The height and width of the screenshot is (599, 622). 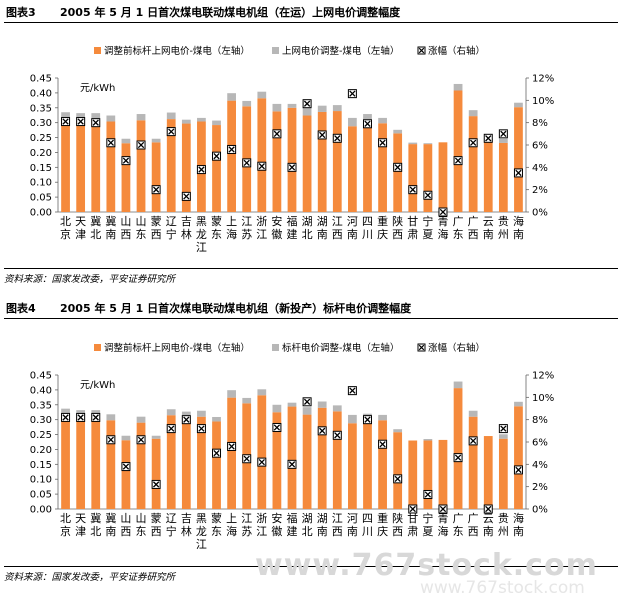 What do you see at coordinates (21, 308) in the screenshot?
I see `chart2-fig-label: 图表4` at bounding box center [21, 308].